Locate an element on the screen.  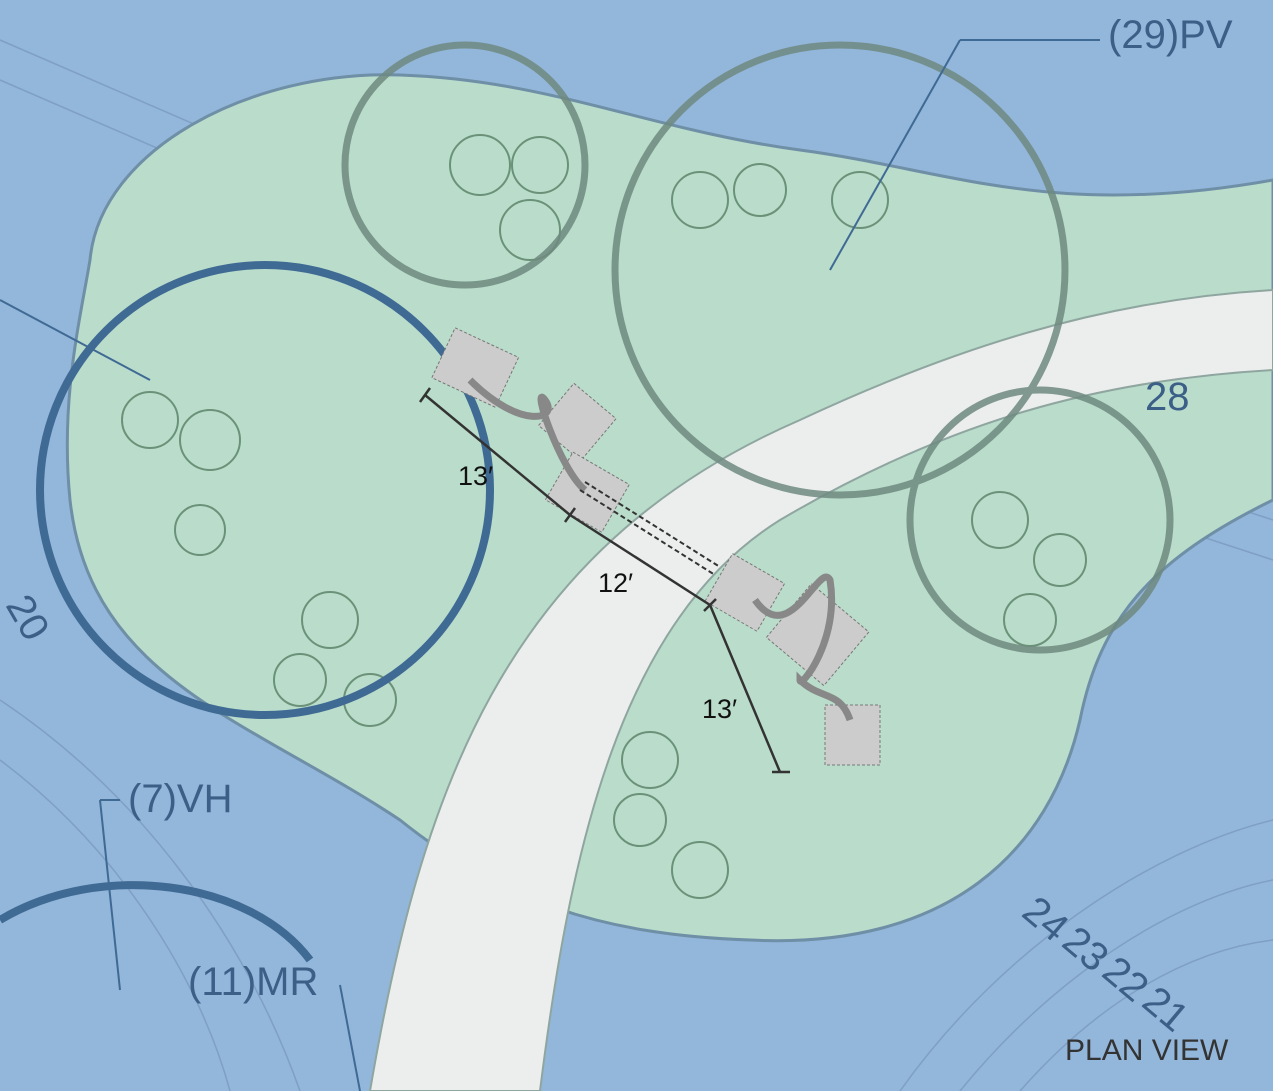
dimension-lines is located at coordinates (604, 580).